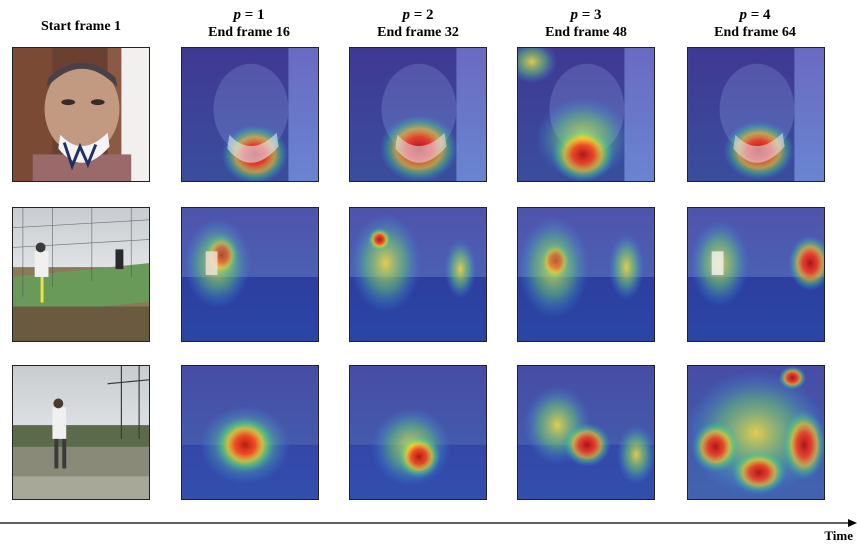  Describe the element at coordinates (428, 523) in the screenshot. I see `time-axis-arrow` at that location.